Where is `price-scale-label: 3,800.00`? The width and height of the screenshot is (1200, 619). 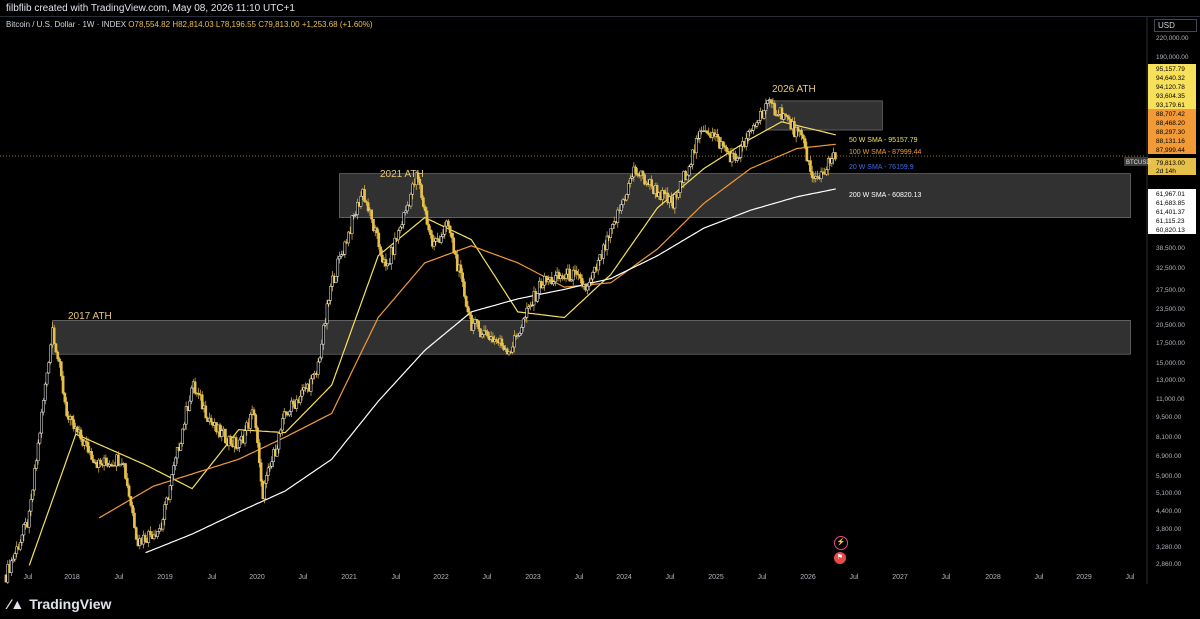
price-scale-label: 3,800.00 is located at coordinates (1169, 529).